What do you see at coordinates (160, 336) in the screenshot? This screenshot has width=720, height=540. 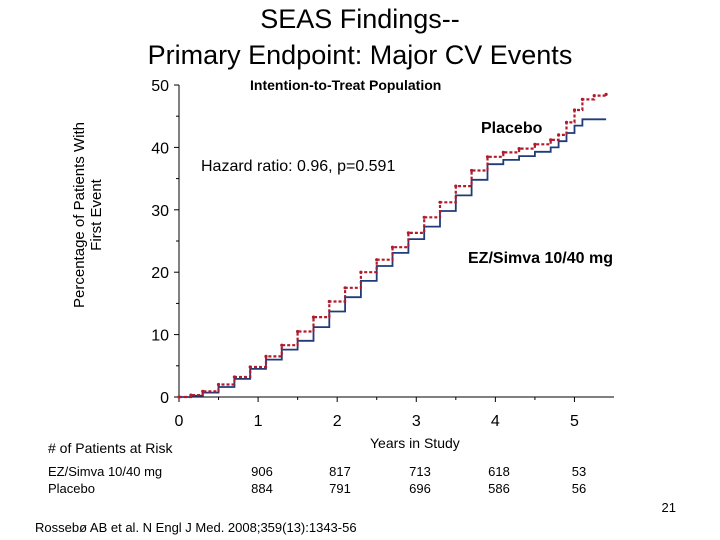 I see `y-tick-label: 10` at bounding box center [160, 336].